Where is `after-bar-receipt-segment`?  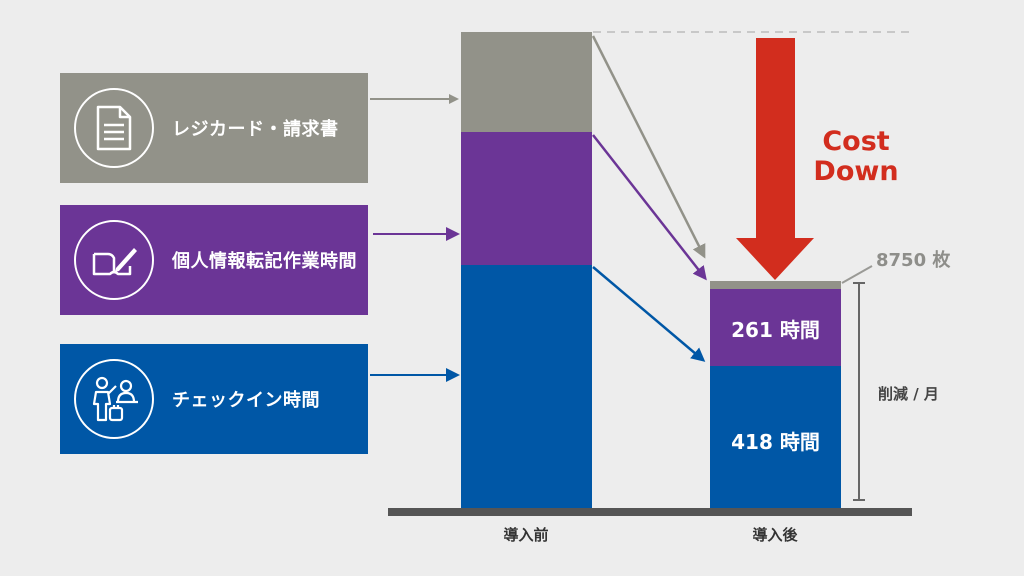
after-bar-receipt-segment is located at coordinates (775, 285).